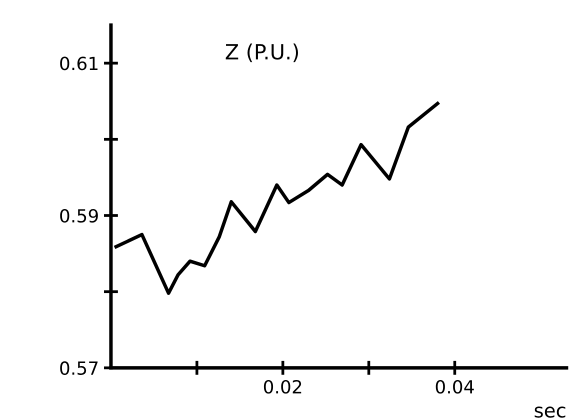 This screenshot has width=584, height=418. I want to click on y-tick-label: 0.59, so click(79, 215).